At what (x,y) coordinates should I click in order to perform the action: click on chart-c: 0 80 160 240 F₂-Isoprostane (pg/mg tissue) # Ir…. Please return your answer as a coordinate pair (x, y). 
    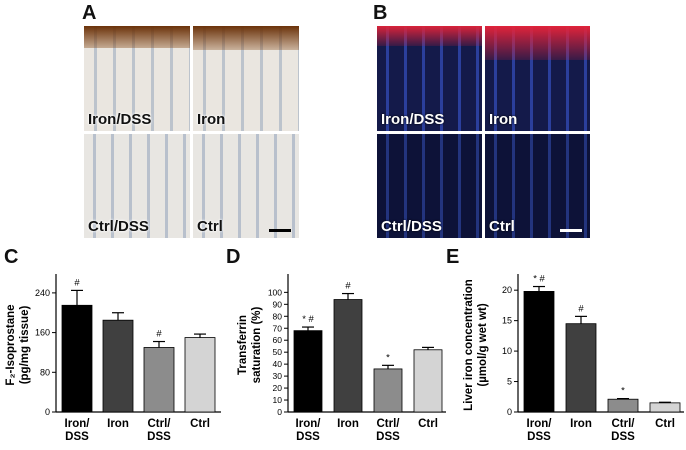
    Looking at the image, I should click on (113, 358).